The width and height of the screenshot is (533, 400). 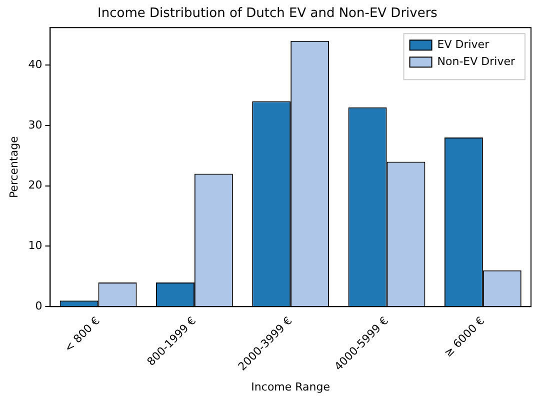 What do you see at coordinates (268, 14) in the screenshot?
I see `chart-title: Income Distribution of Dutch EV and Non-EV Drivers` at bounding box center [268, 14].